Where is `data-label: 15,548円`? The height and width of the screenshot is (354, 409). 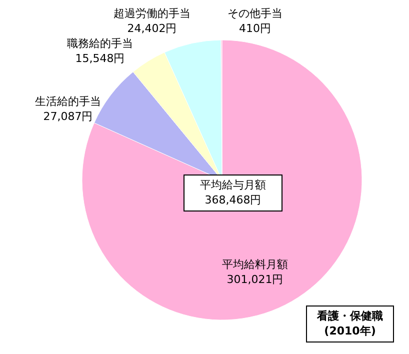 data-label: 15,548円 is located at coordinates (100, 58).